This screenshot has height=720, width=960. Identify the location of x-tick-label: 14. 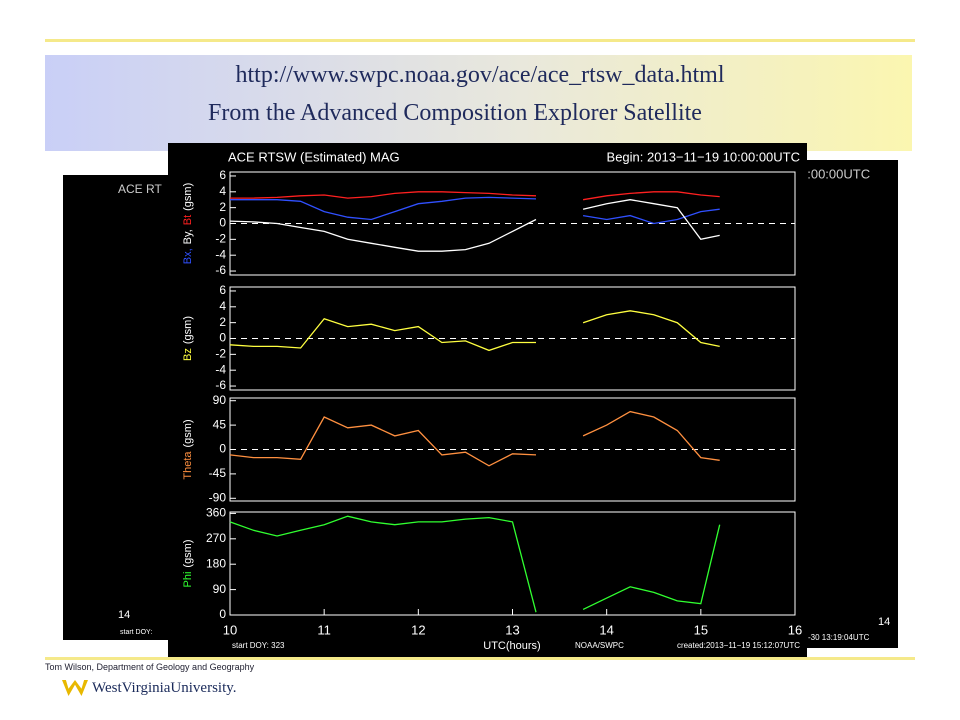
(606, 629).